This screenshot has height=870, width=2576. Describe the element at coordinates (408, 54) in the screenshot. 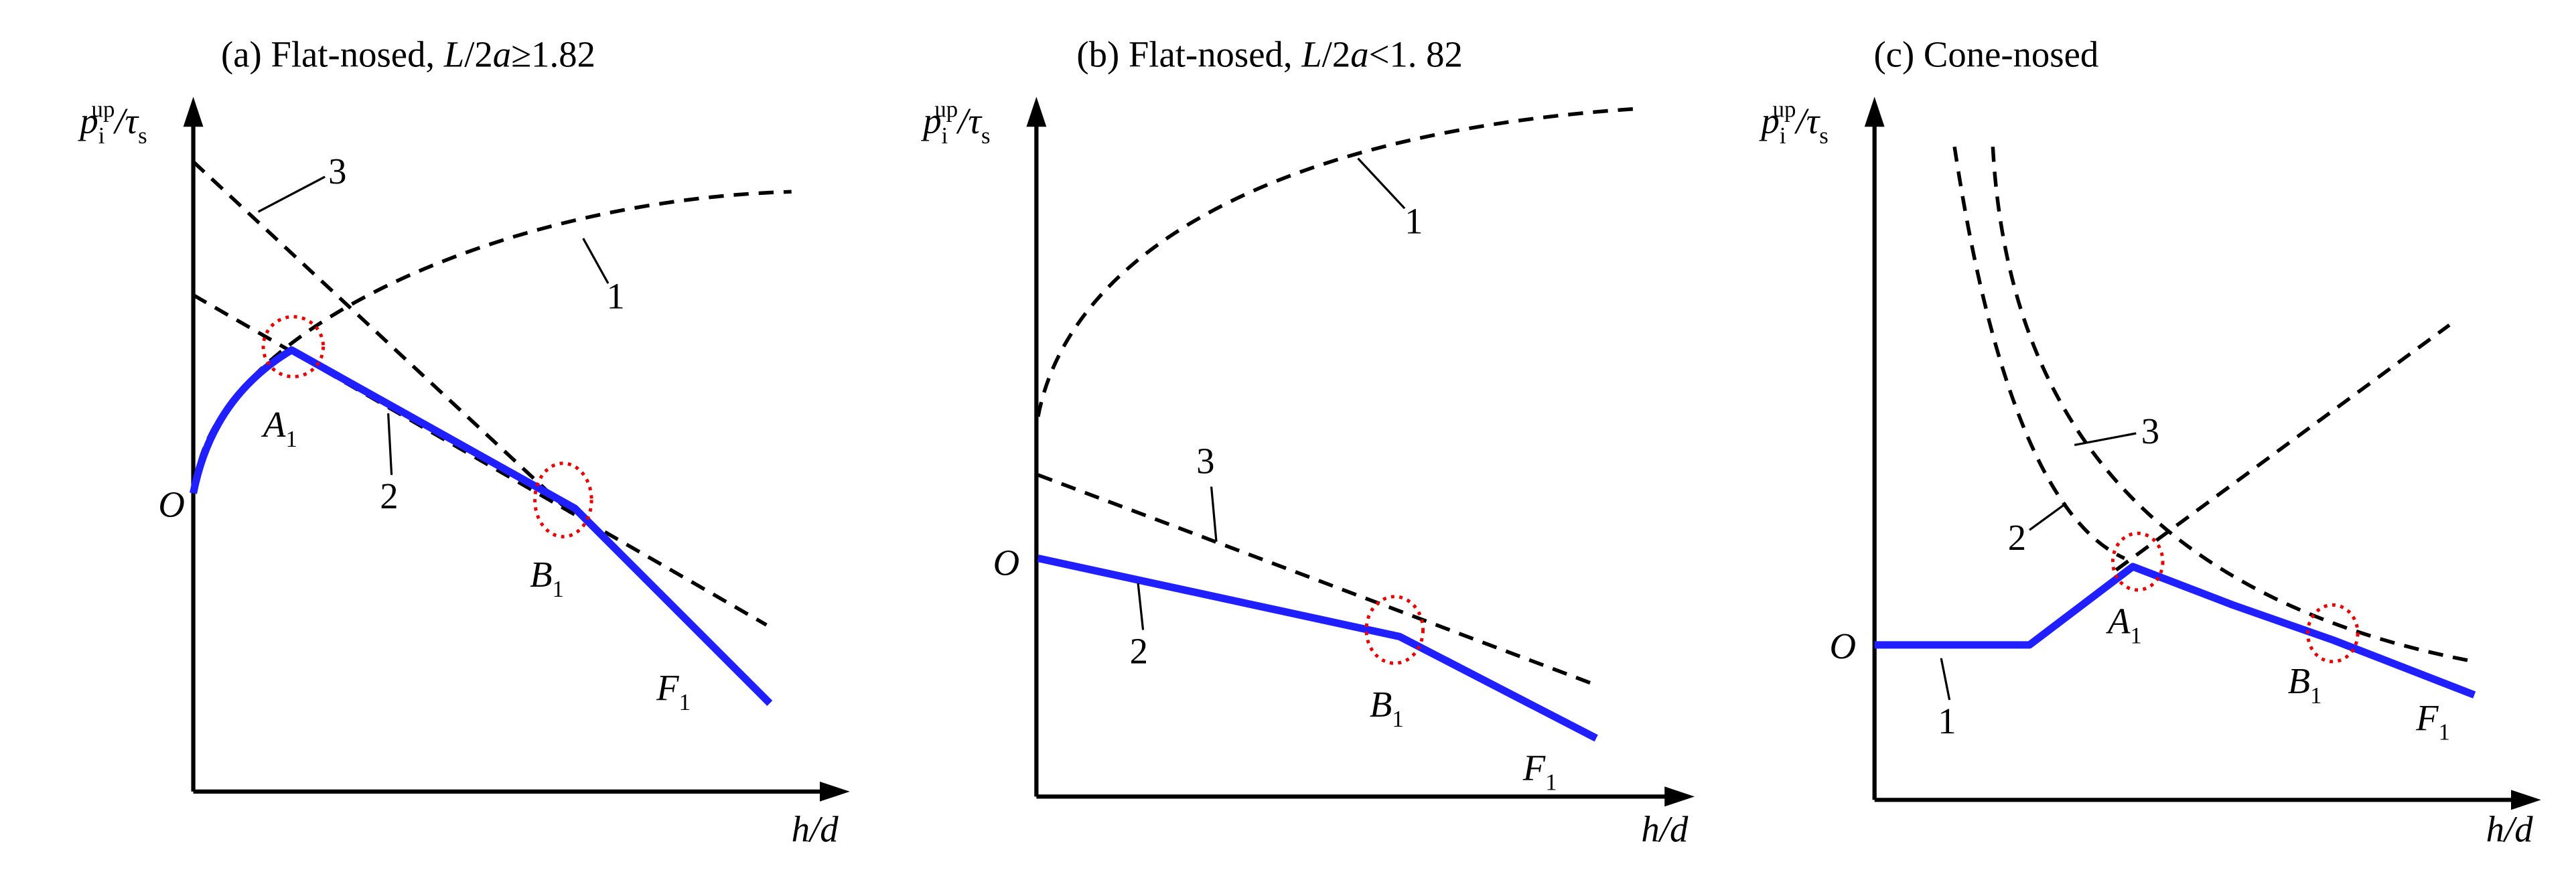

I see `title: (a) Flat-nosed, L/2a≥1.82` at that location.